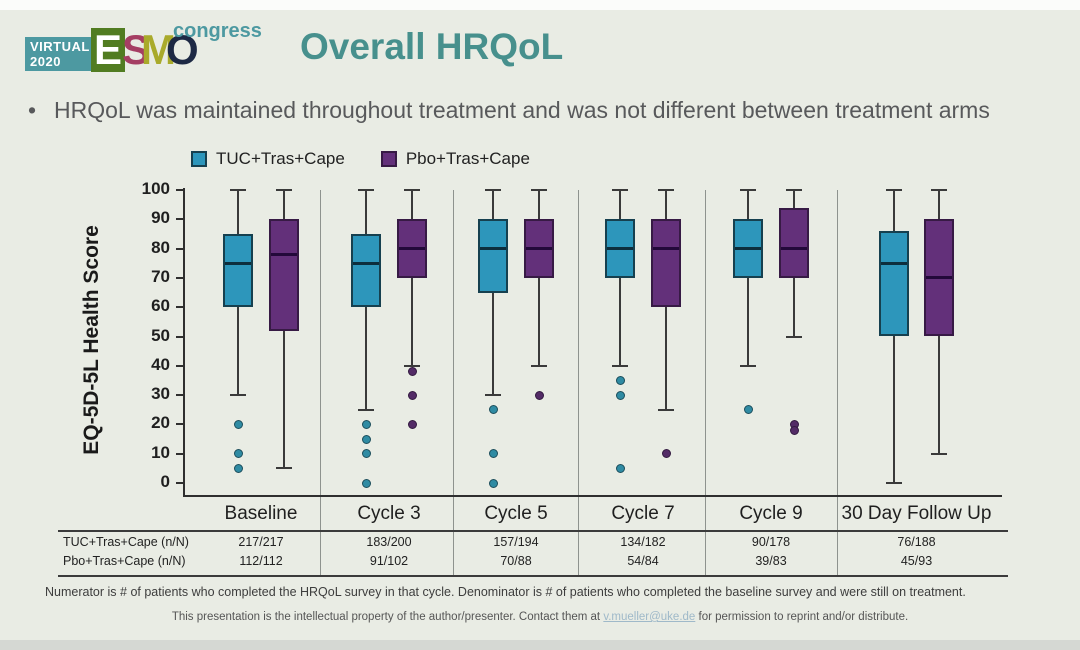 The width and height of the screenshot is (1080, 650). I want to click on legend-item-tuc: TUC+Tras+Cape, so click(268, 159).